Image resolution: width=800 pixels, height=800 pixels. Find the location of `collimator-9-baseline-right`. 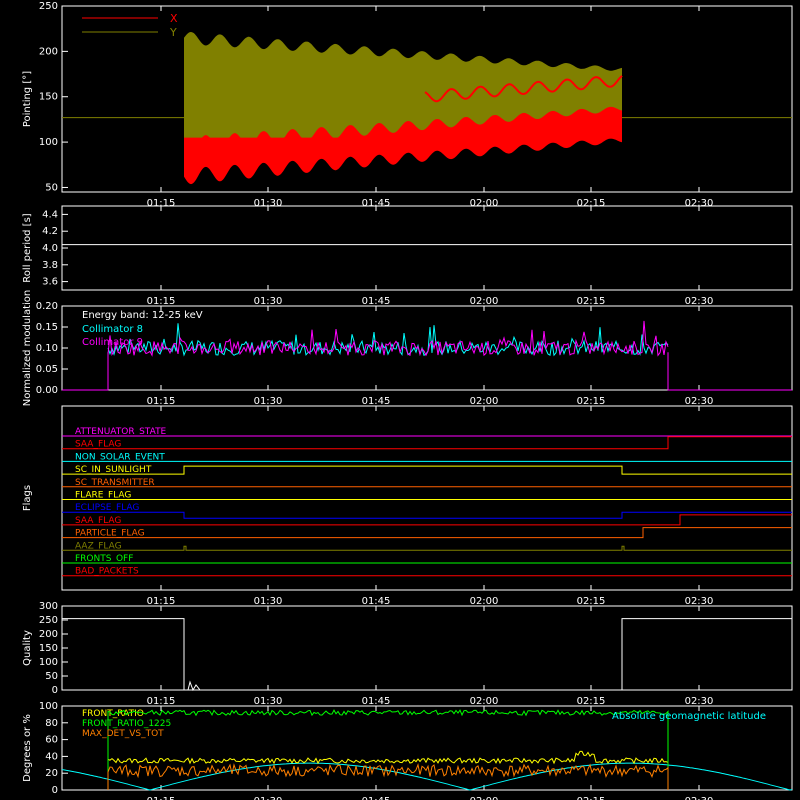

collimator-9-baseline-right is located at coordinates (729, 371).